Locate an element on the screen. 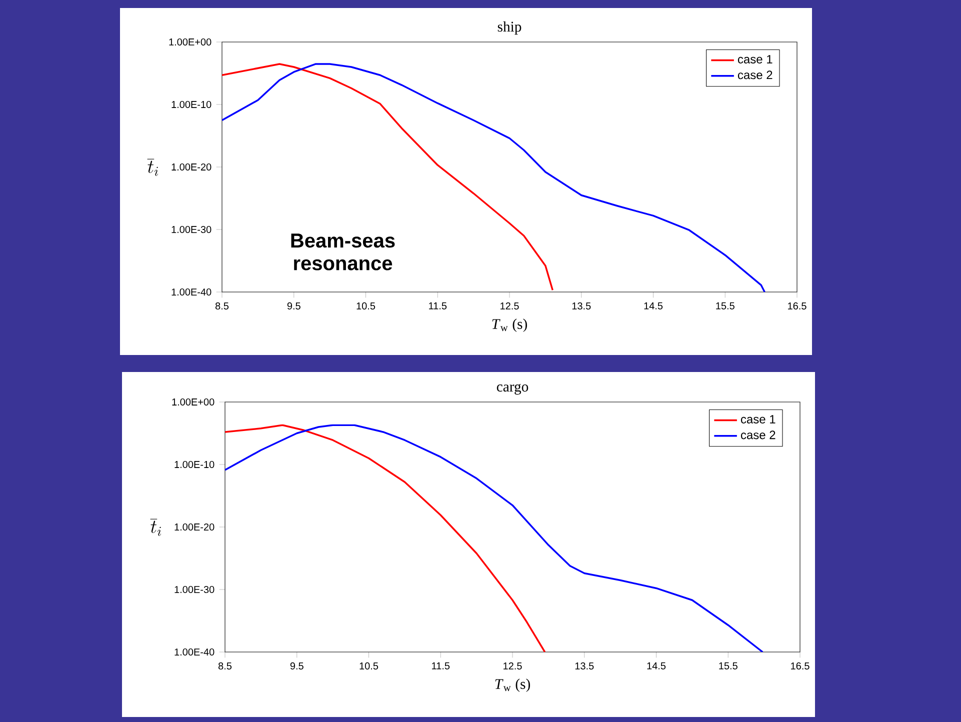 This screenshot has height=722, width=961. chart-title: ship is located at coordinates (510, 28).